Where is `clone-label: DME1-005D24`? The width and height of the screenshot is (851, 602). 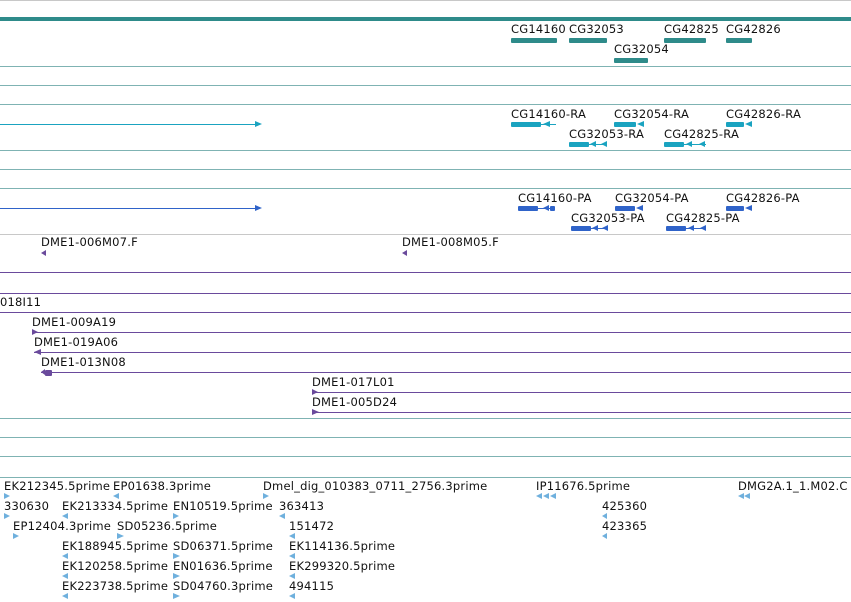 clone-label: DME1-005D24 is located at coordinates (355, 402).